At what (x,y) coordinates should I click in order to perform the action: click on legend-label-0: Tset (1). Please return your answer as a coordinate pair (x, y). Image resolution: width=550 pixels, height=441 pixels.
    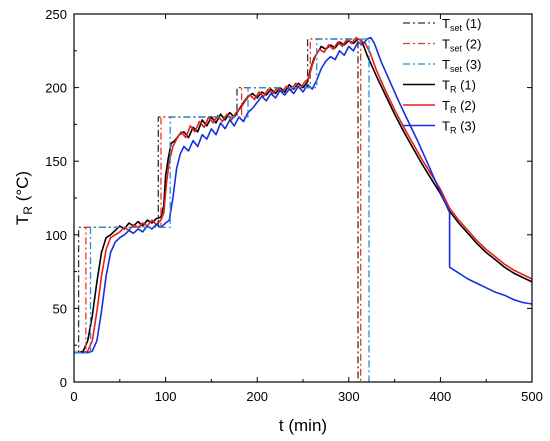
    Looking at the image, I should click on (461, 24).